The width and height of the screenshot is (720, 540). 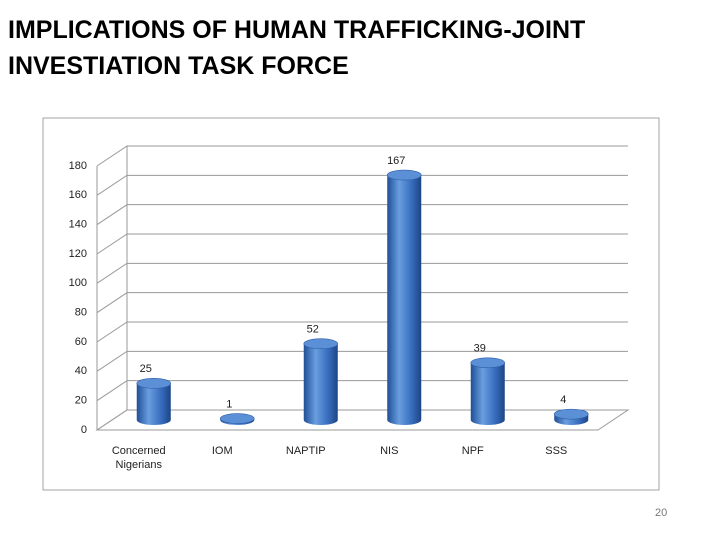 I want to click on page-number: 20, so click(x=661, y=513).